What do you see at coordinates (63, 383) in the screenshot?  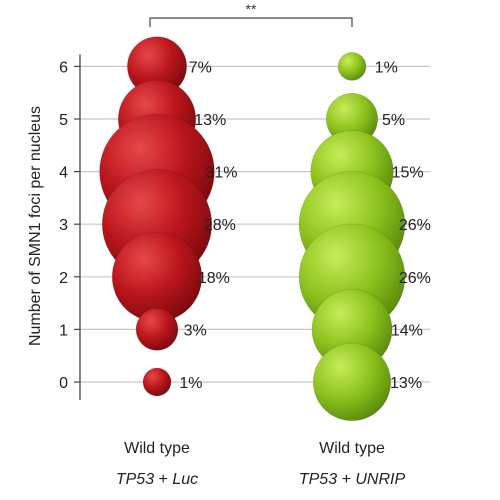 I see `y-tick-label: 0` at bounding box center [63, 383].